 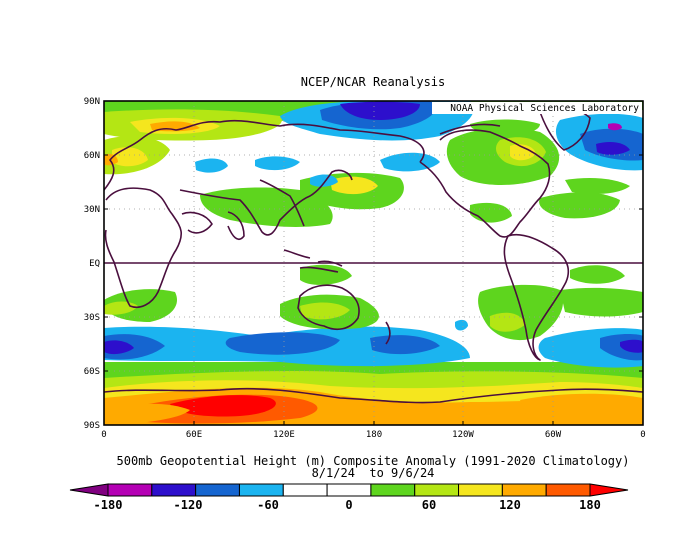 I want to click on map-title: NCEP/NCAR Reanalysis, so click(x=373, y=82).